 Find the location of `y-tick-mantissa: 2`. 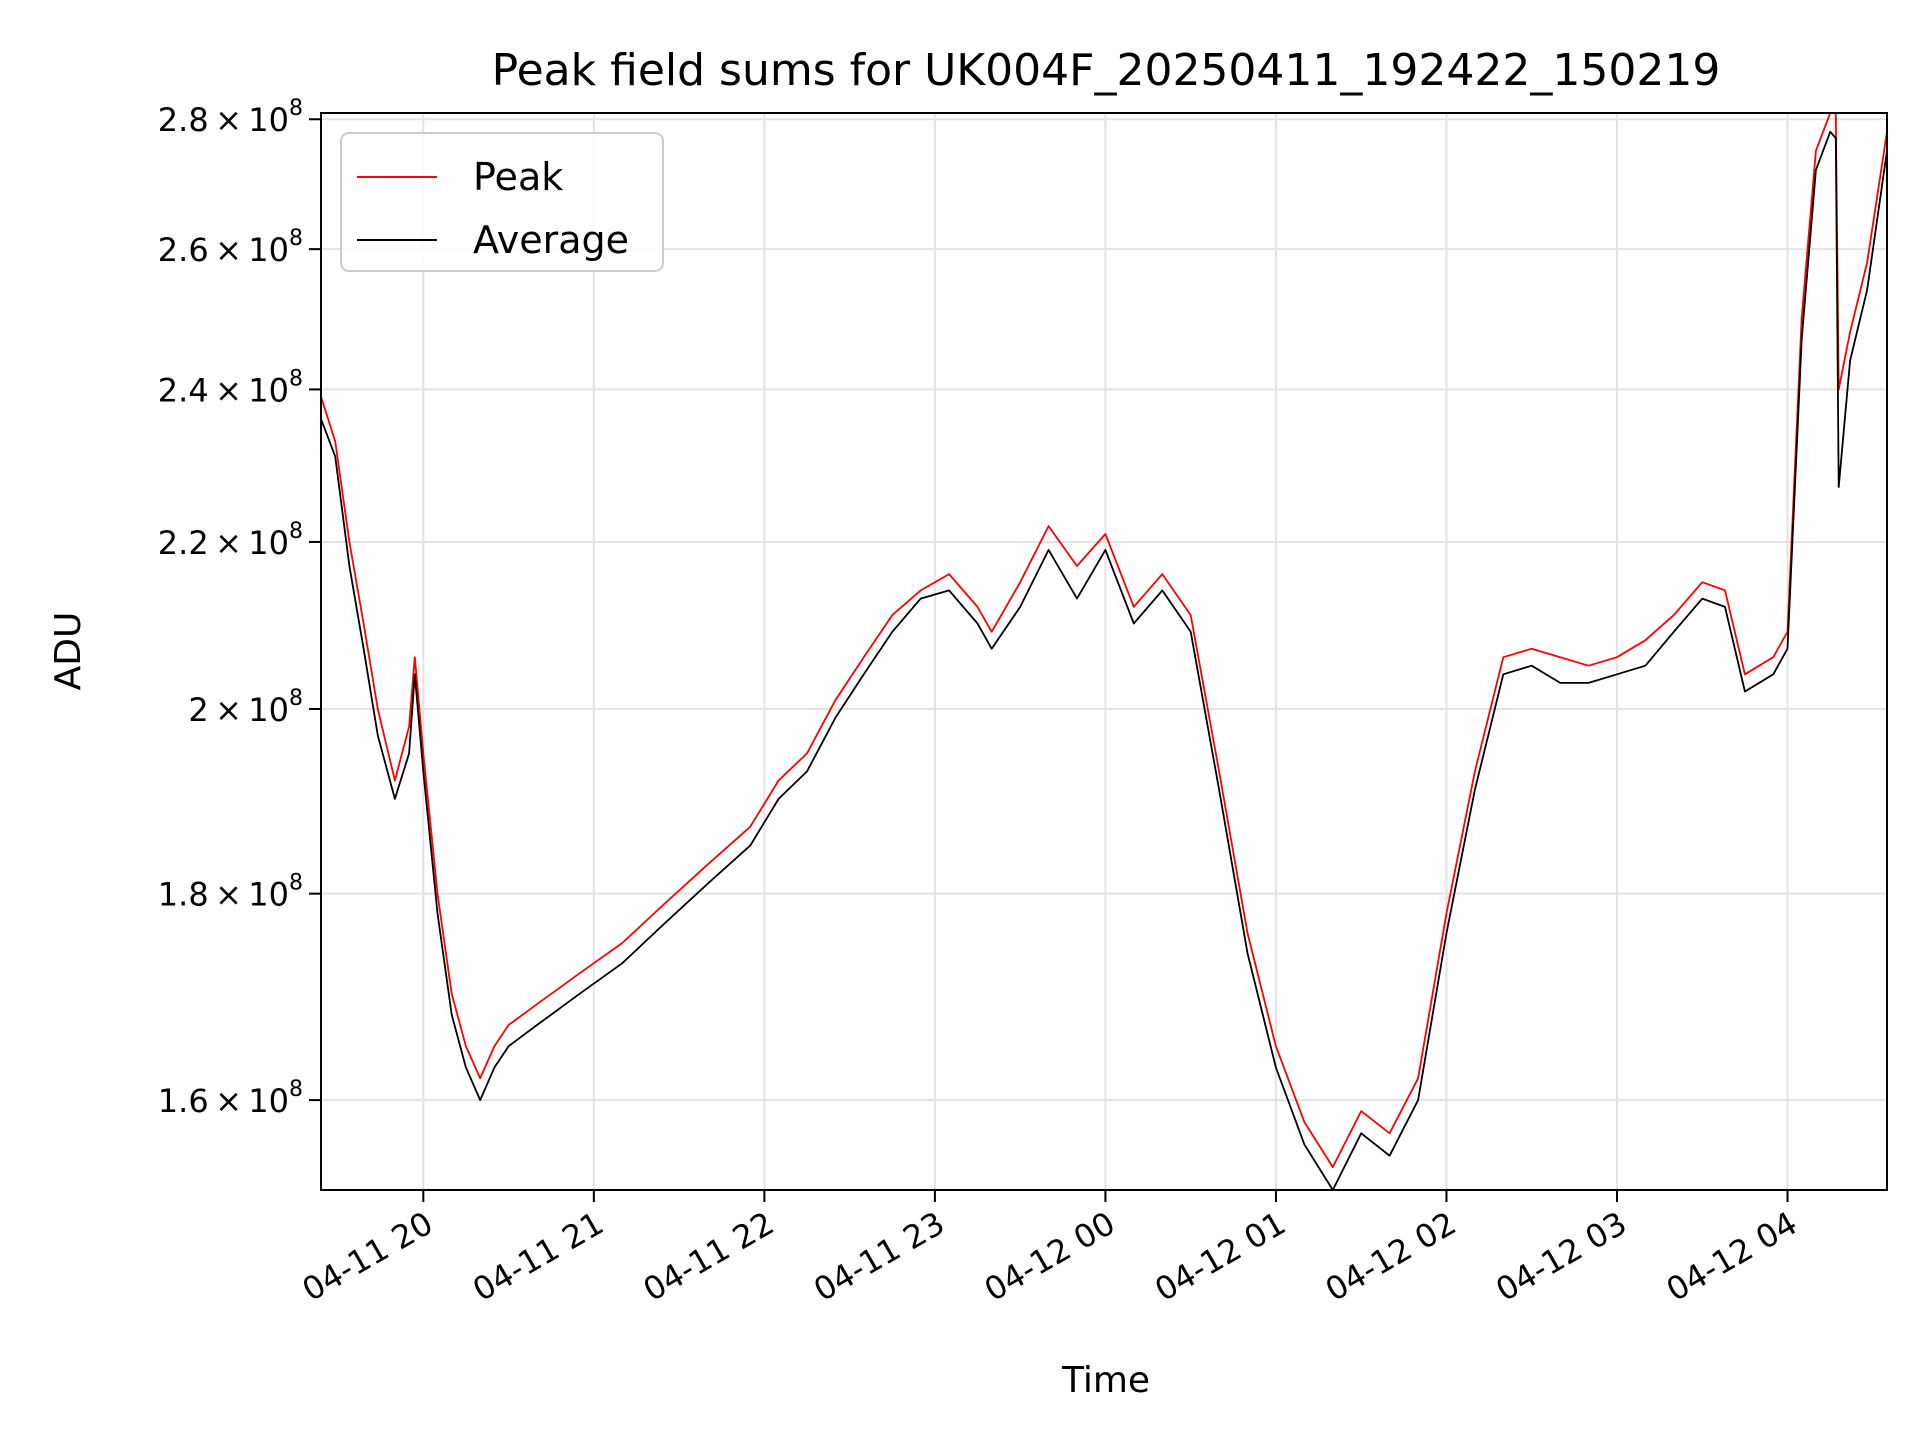

y-tick-mantissa: 2 is located at coordinates (198, 710).